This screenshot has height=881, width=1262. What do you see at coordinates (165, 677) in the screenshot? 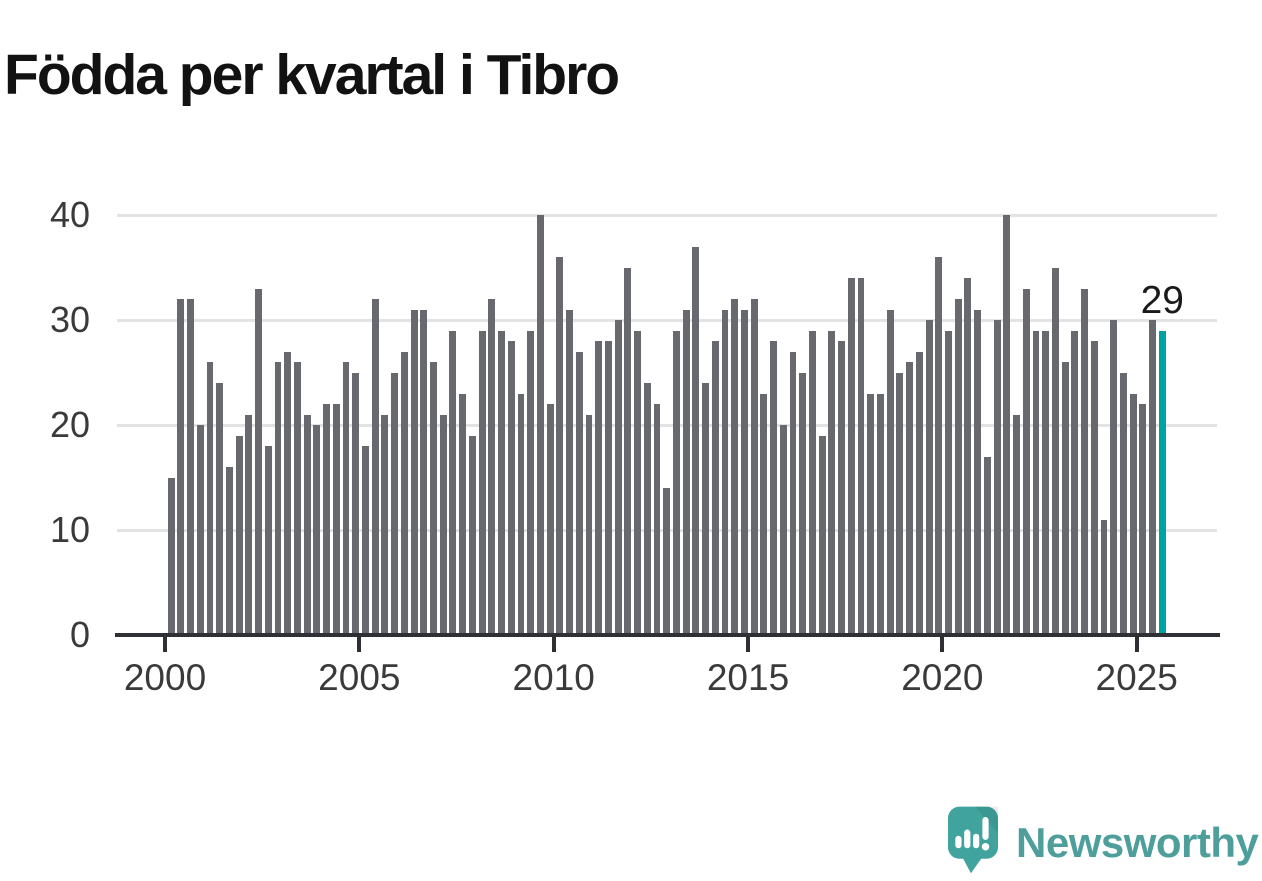
I see `x-axis-label: 2000` at bounding box center [165, 677].